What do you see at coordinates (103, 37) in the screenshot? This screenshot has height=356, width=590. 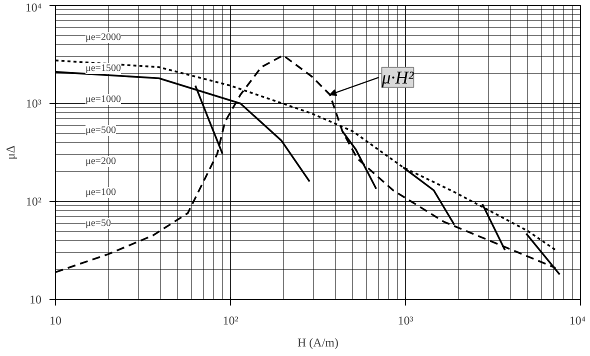 I see `annotation: μe=2000` at bounding box center [103, 37].